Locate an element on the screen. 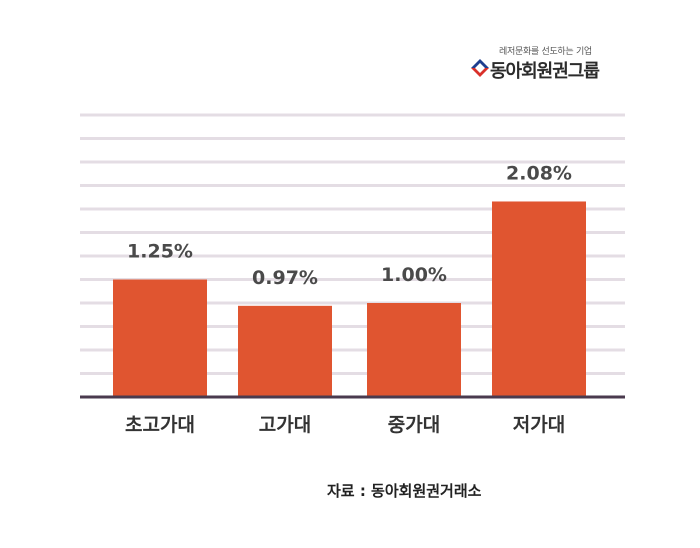  value-label: 1.25% is located at coordinates (160, 252).